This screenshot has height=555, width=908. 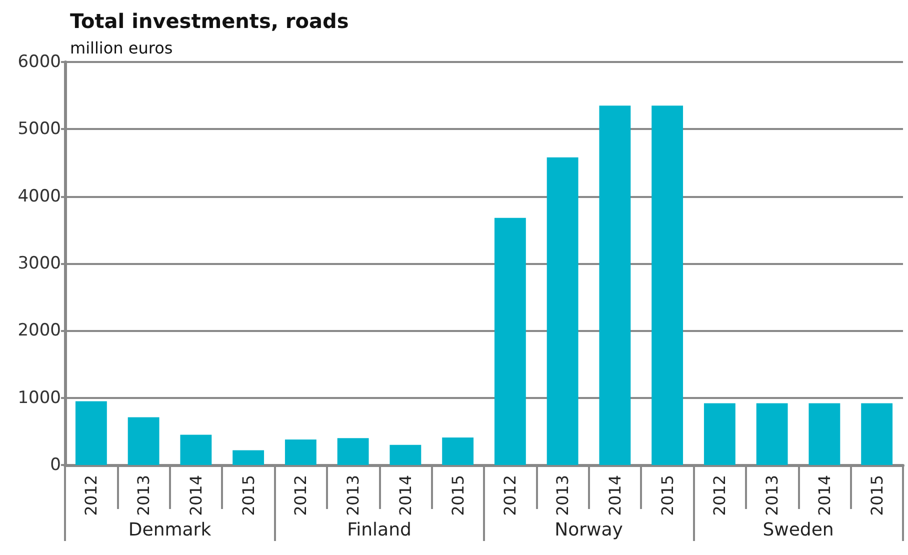 I want to click on y-tick-label: 2000, so click(x=39, y=330).